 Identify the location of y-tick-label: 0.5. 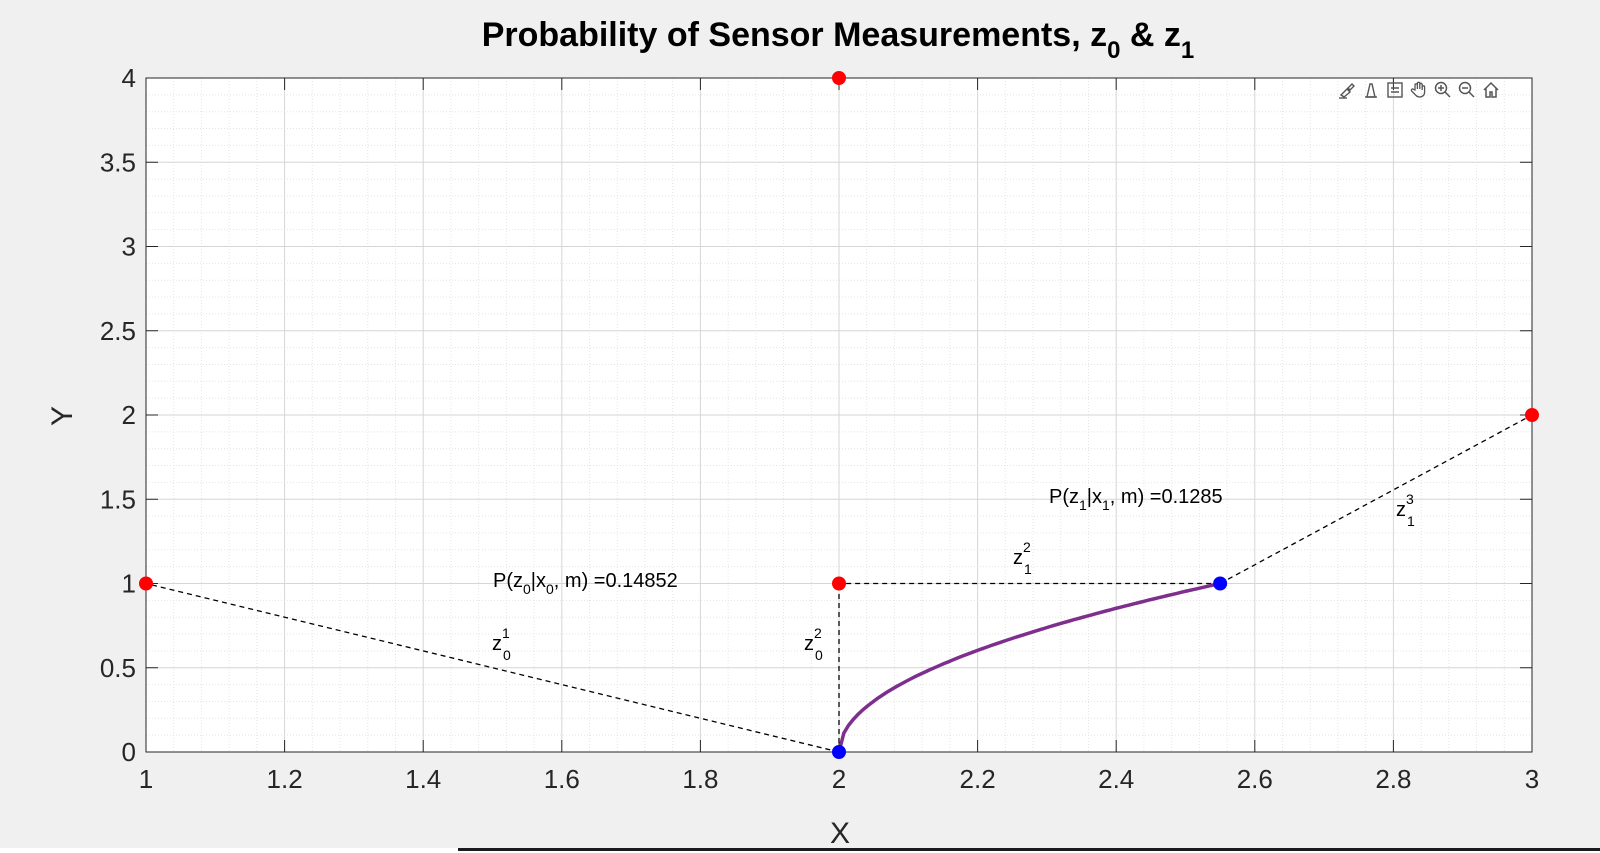
(118, 668).